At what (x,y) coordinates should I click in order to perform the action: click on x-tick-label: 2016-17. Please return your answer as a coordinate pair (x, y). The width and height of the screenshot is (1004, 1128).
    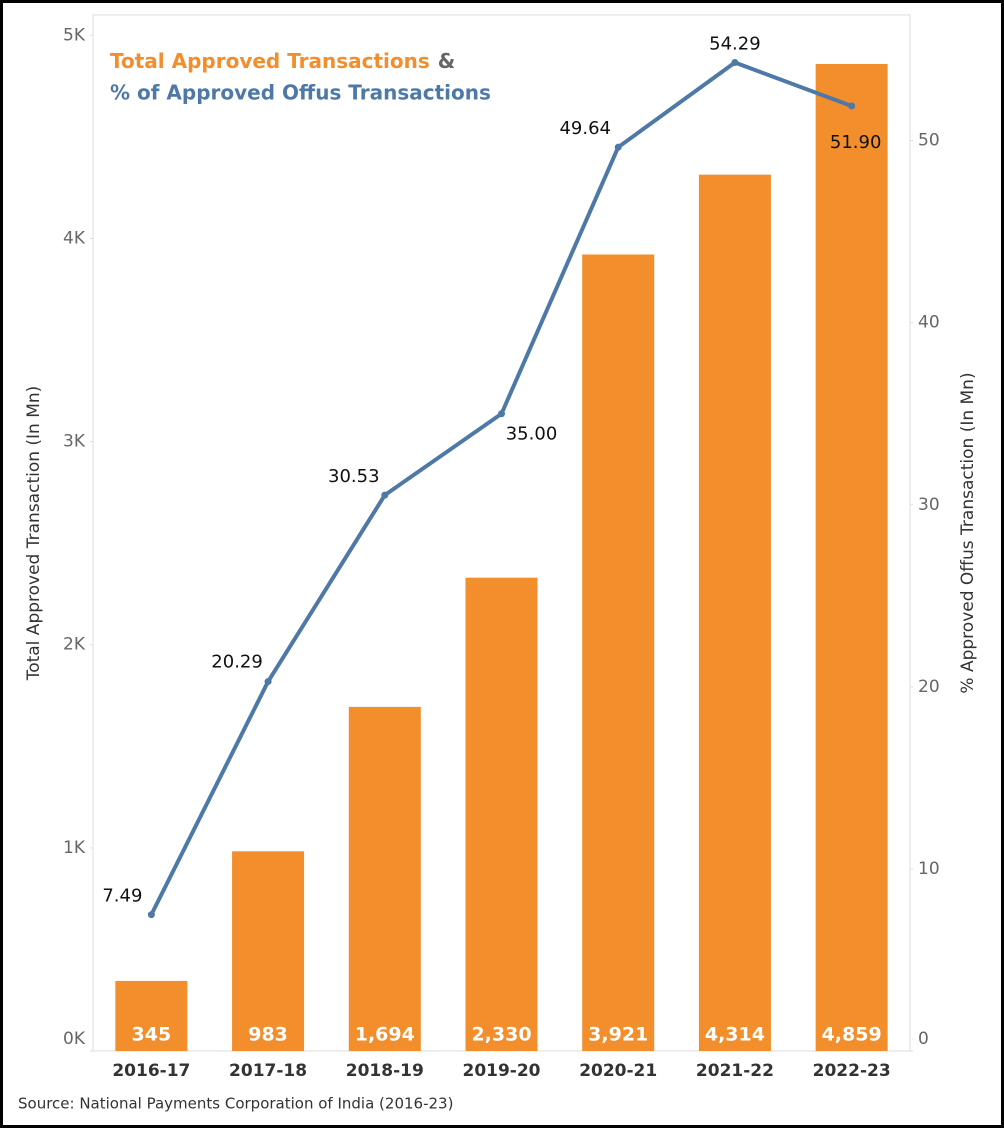
    Looking at the image, I should click on (151, 1071).